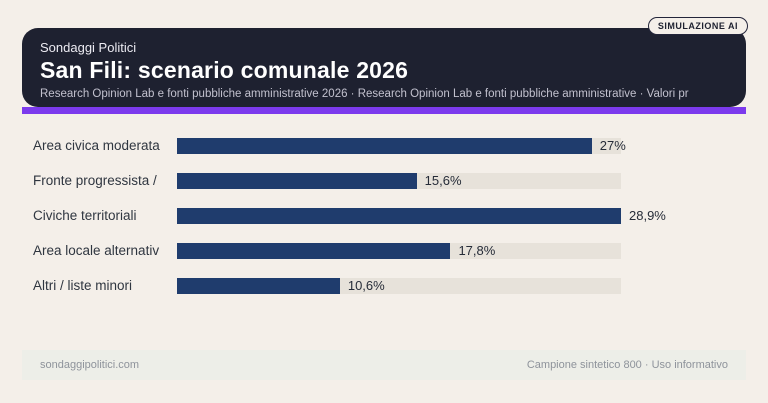 This screenshot has width=768, height=403. Describe the element at coordinates (612, 145) in the screenshot. I see `value-label: 27%` at that location.